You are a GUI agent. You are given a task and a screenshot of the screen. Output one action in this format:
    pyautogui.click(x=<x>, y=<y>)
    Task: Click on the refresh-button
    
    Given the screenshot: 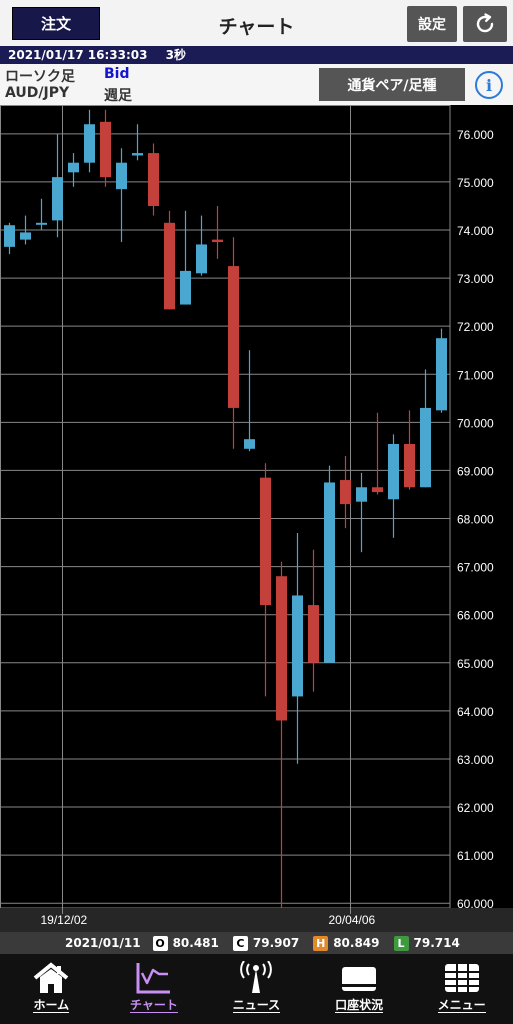 What is the action you would take?
    pyautogui.click(x=485, y=24)
    